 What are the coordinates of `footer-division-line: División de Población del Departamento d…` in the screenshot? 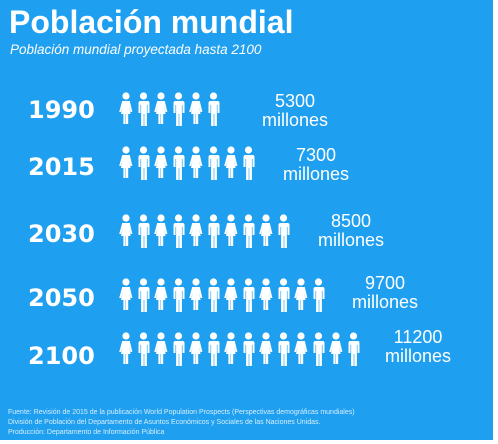 It's located at (164, 422).